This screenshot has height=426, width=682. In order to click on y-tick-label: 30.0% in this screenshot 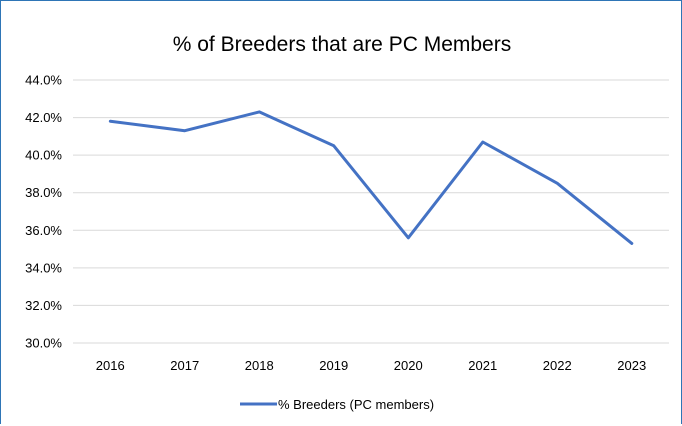, I will do `click(43, 343)`.